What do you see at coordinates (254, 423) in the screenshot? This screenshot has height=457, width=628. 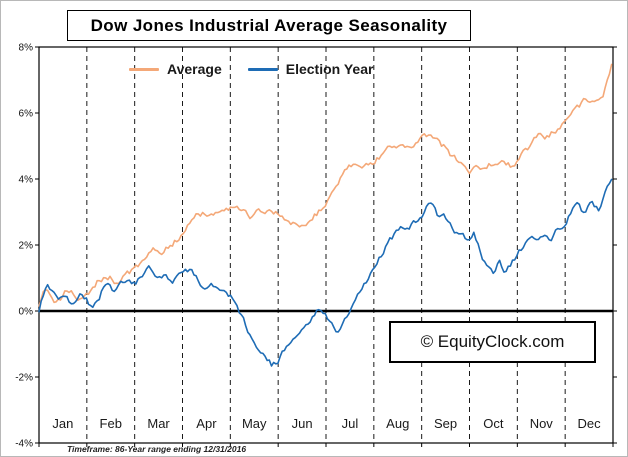 I see `month-label: May` at bounding box center [254, 423].